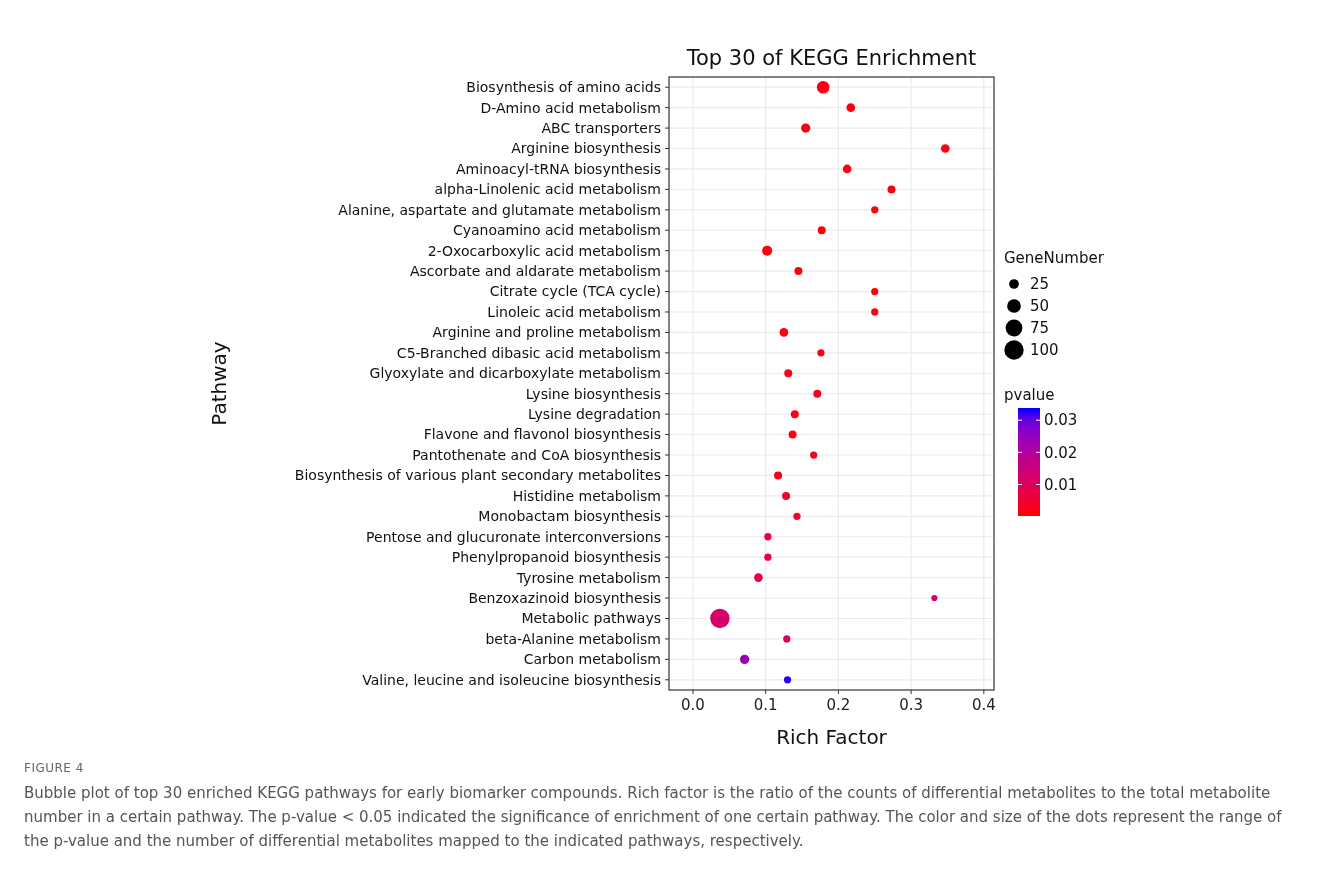 This screenshot has height=879, width=1320. Describe the element at coordinates (586, 148) in the screenshot. I see `y-tick-label: Arginine biosynthesis` at that location.